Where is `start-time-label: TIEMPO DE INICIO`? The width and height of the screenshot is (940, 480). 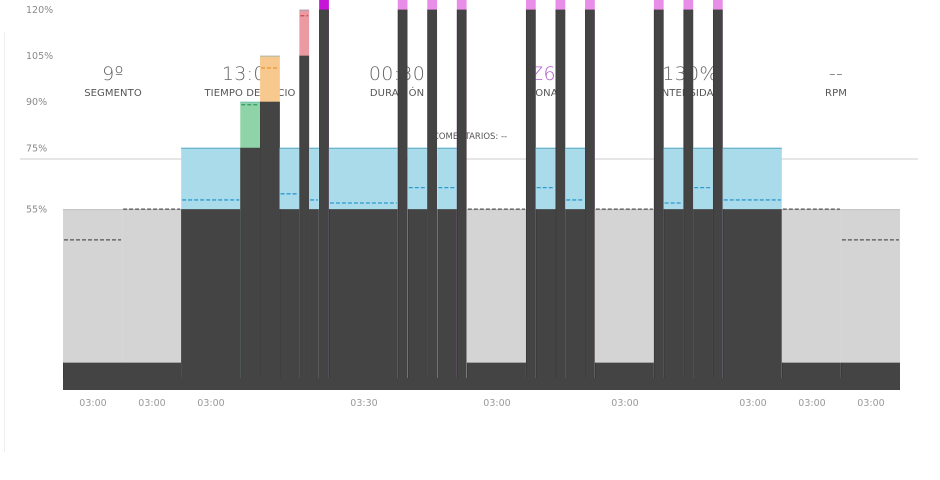
start-time-label: TIEMPO DE INICIO is located at coordinates (250, 93).